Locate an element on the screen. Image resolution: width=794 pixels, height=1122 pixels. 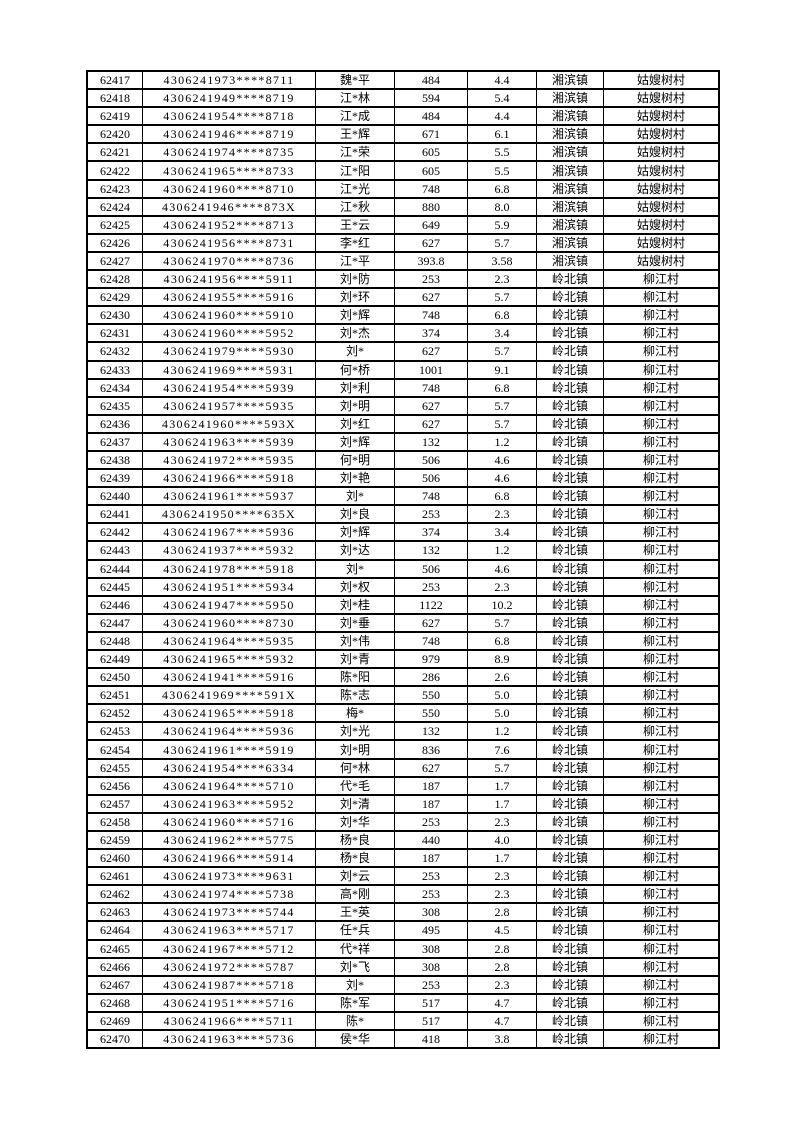
table-cell: 4.6 is located at coordinates (502, 460).